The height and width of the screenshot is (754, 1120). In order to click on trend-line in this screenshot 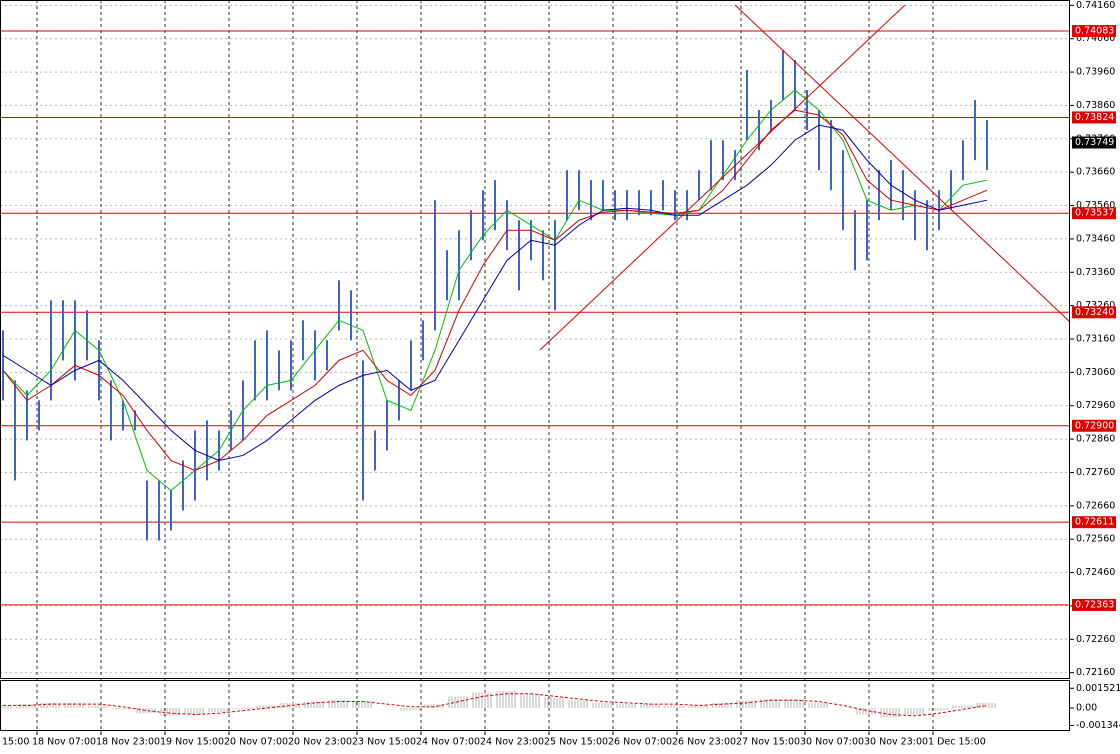, I will do `click(902, 163)`.